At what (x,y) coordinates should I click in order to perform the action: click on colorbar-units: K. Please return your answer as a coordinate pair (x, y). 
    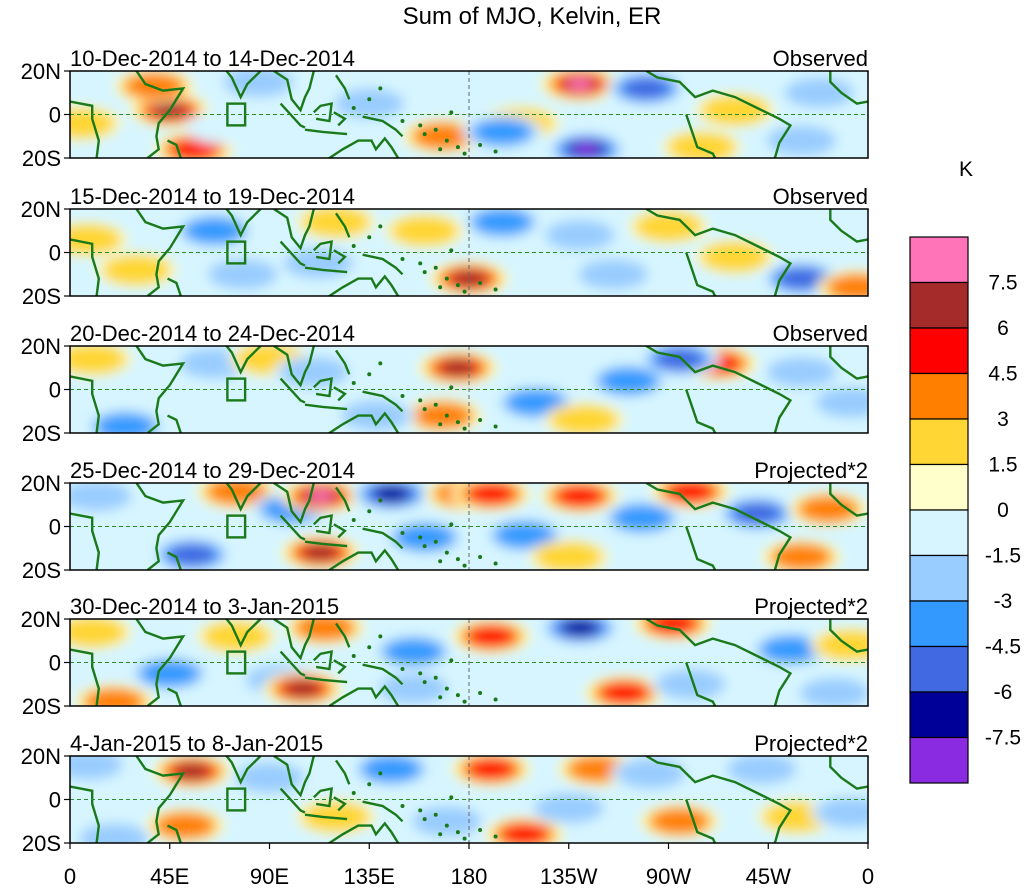
    Looking at the image, I should click on (966, 169).